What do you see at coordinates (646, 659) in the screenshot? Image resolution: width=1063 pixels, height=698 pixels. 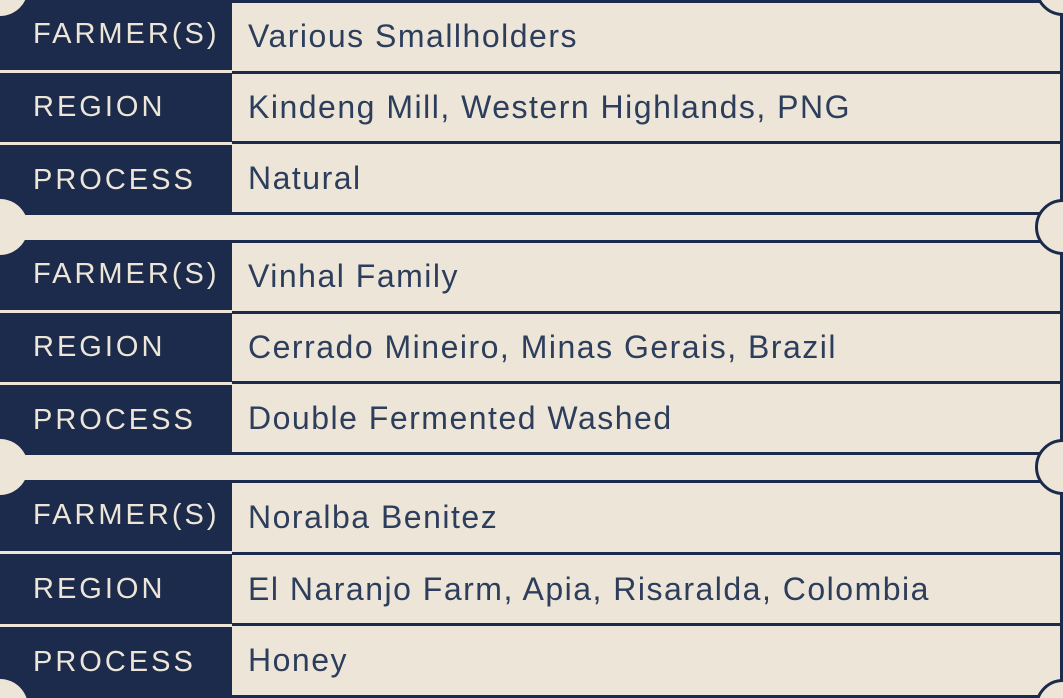 I see `process-value: Honey` at bounding box center [646, 659].